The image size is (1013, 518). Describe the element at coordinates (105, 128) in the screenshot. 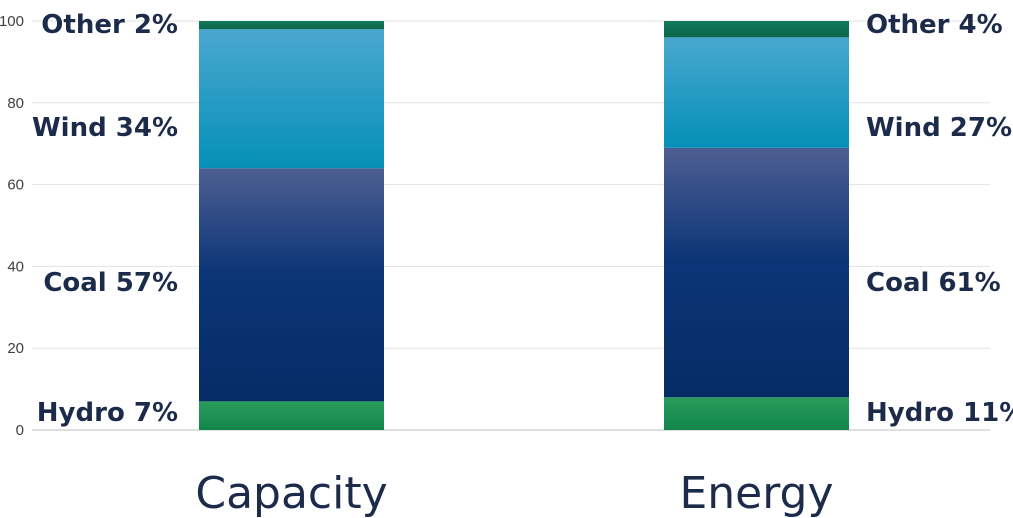

I see `segment-label-capacity-wind: Wind 34%` at that location.